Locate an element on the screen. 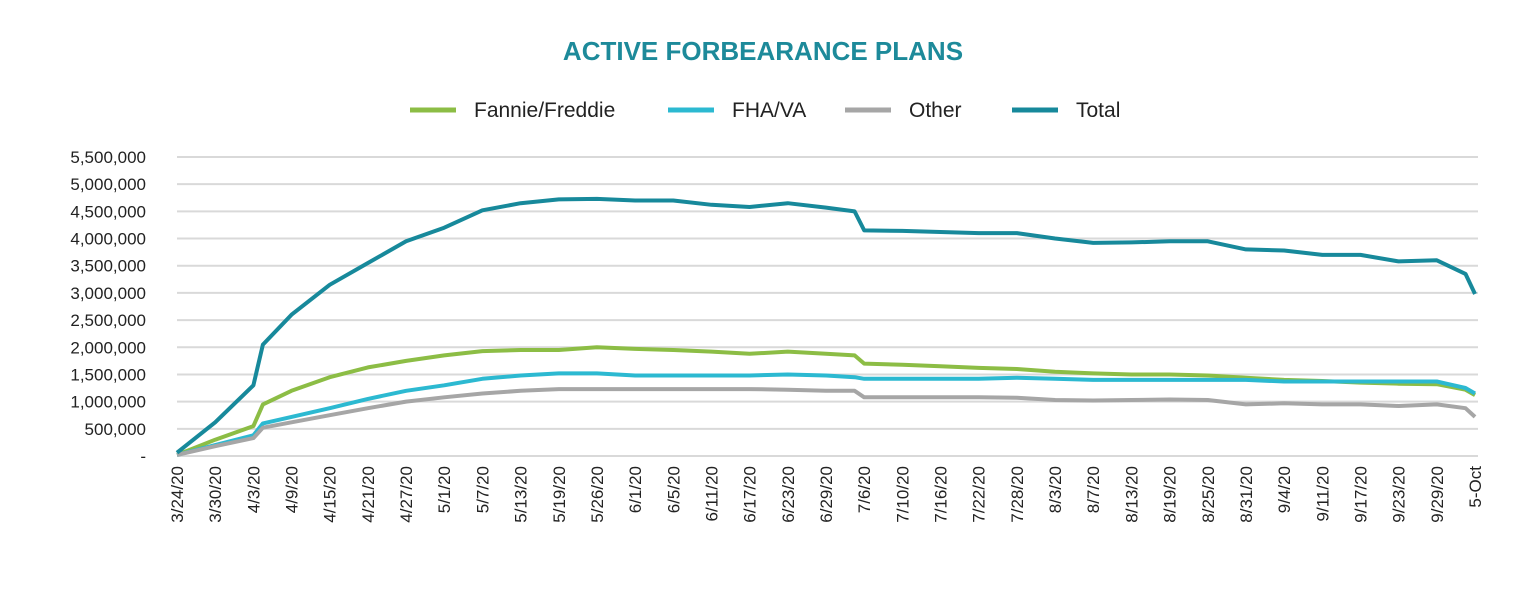  x-tick-label: 8/13/20 is located at coordinates (1131, 494).